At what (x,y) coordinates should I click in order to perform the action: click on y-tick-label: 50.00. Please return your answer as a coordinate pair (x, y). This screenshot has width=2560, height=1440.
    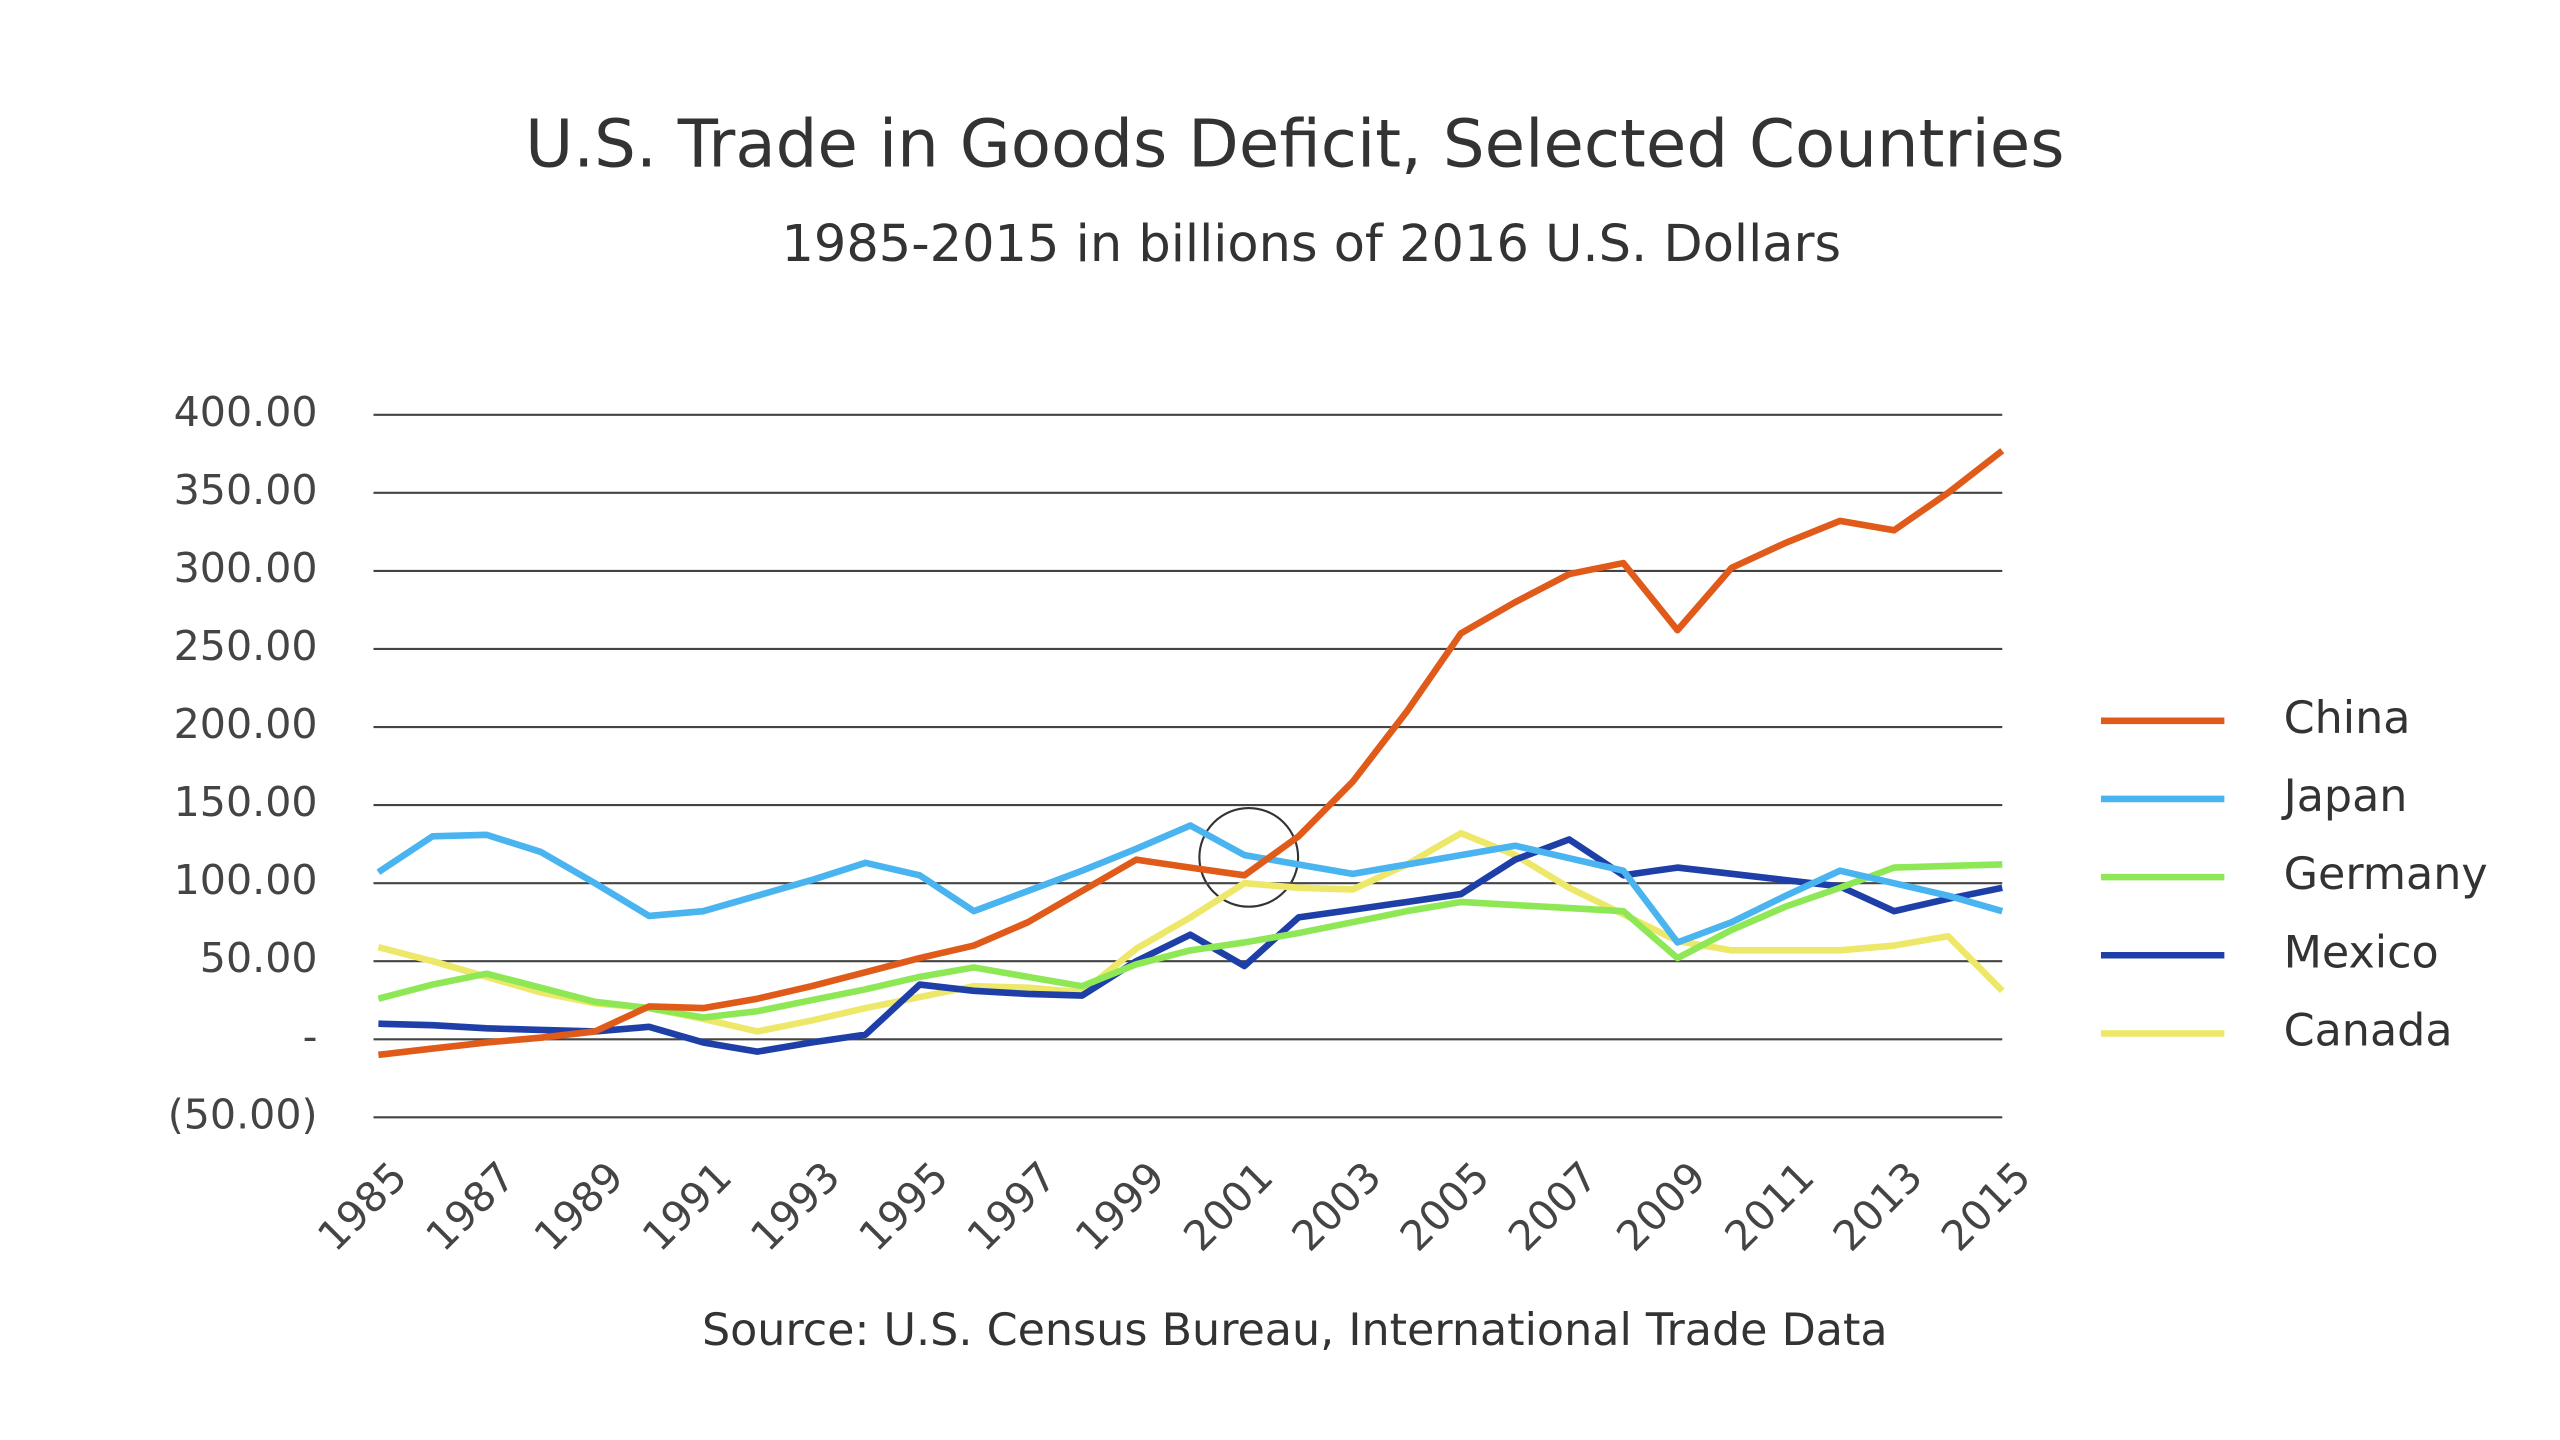
    Looking at the image, I should click on (259, 958).